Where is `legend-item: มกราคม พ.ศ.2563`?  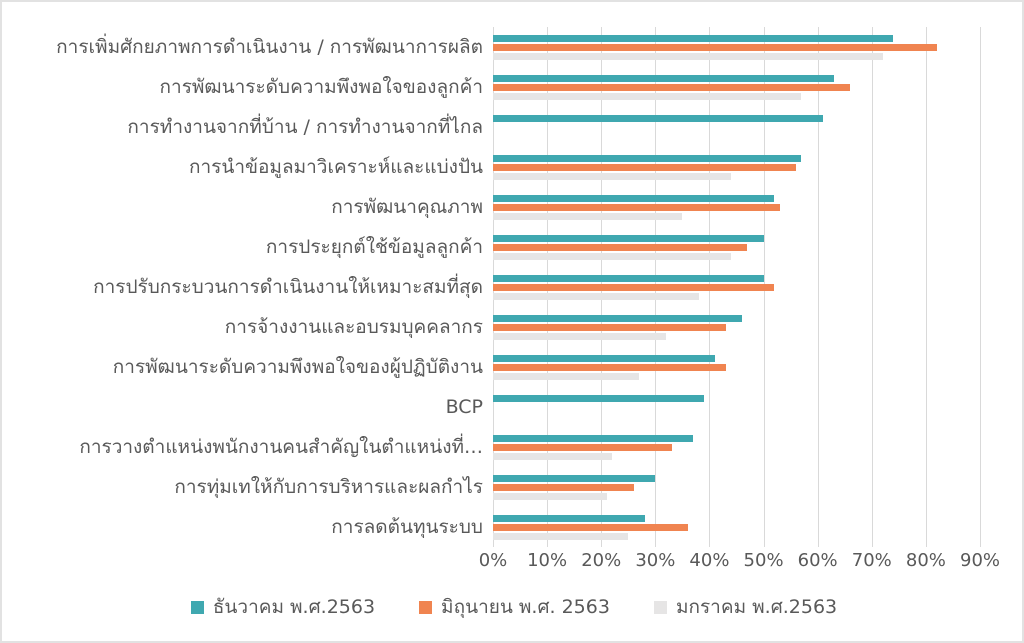
legend-item: มกราคม พ.ศ.2563 is located at coordinates (745, 607).